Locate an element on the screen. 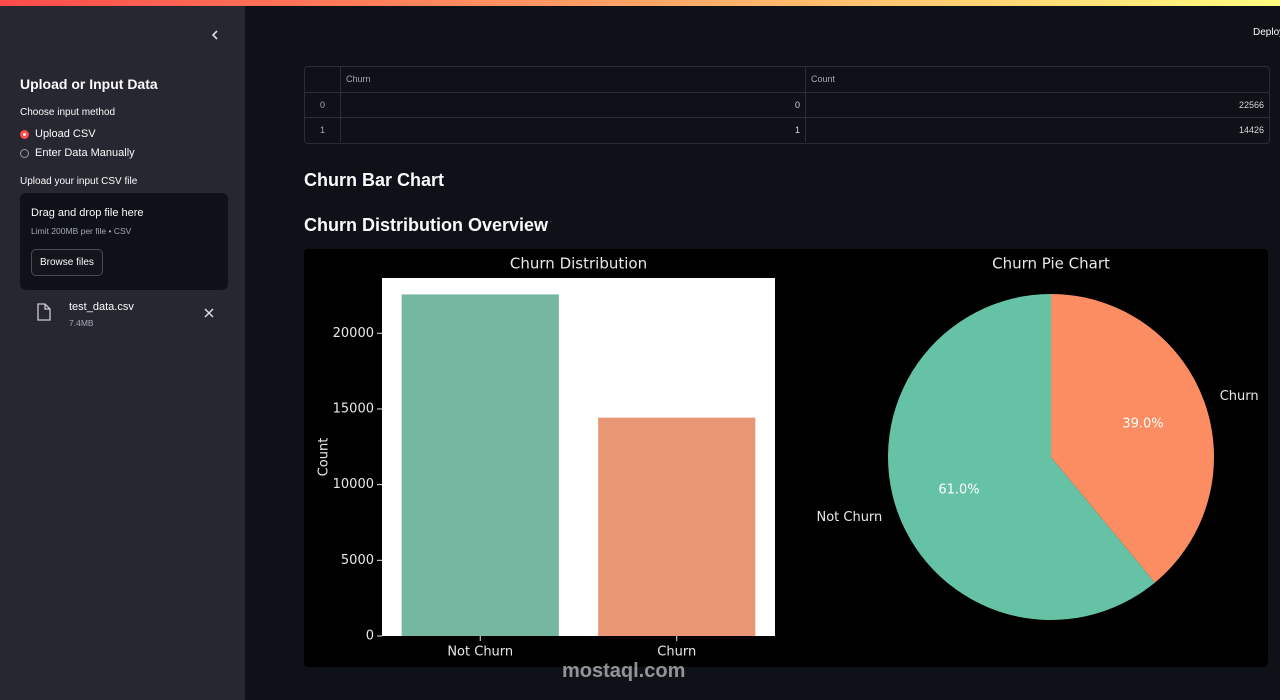 The width and height of the screenshot is (1280, 700). data-table: Churn Count 0 0 22566 1 1 14426 is located at coordinates (787, 105).